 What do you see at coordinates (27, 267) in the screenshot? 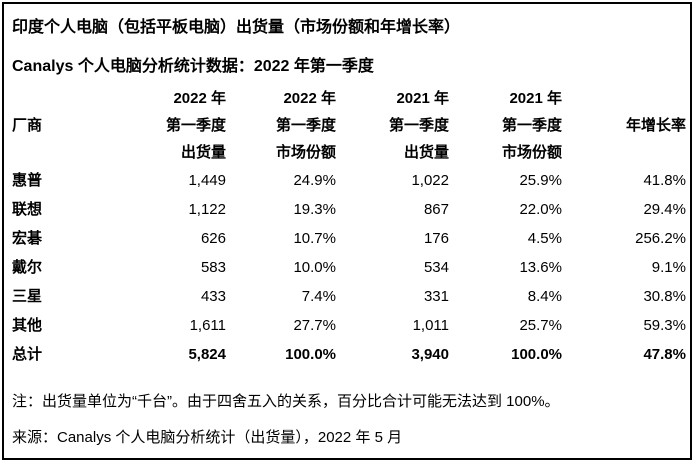
I see `vendor-name: 戴尔` at bounding box center [27, 267].